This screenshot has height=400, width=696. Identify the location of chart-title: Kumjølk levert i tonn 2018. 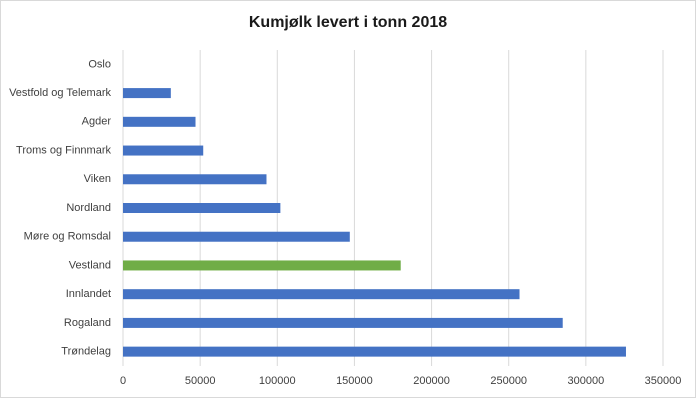
(348, 22).